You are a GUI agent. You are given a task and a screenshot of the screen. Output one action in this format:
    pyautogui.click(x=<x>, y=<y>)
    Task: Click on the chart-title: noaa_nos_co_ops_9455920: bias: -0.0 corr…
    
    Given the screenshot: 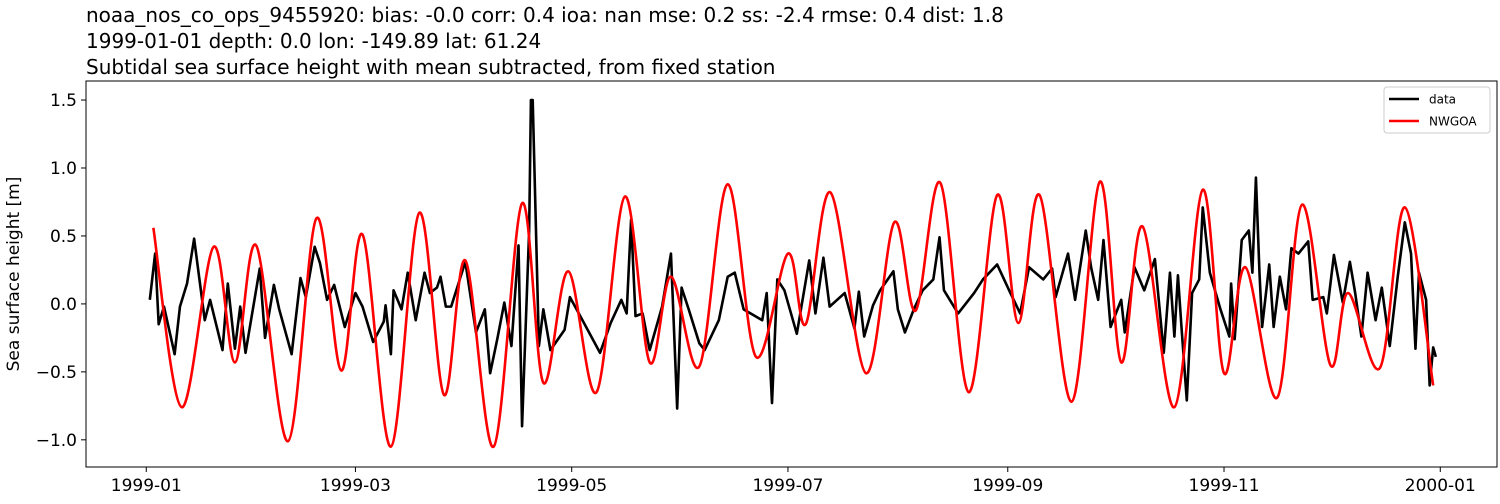 What is the action you would take?
    pyautogui.click(x=545, y=41)
    